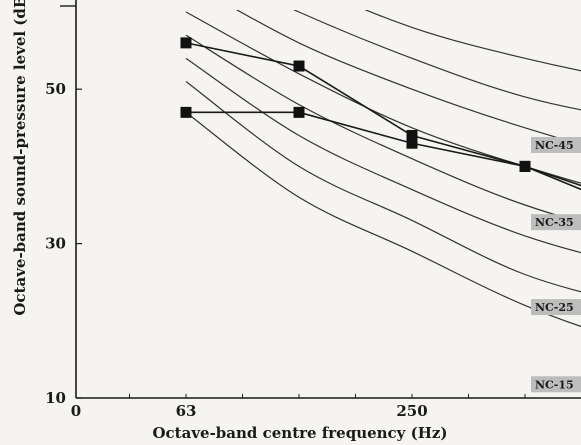 The image size is (581, 445). I want to click on nc-label-nc-15: NC-15, so click(556, 384).